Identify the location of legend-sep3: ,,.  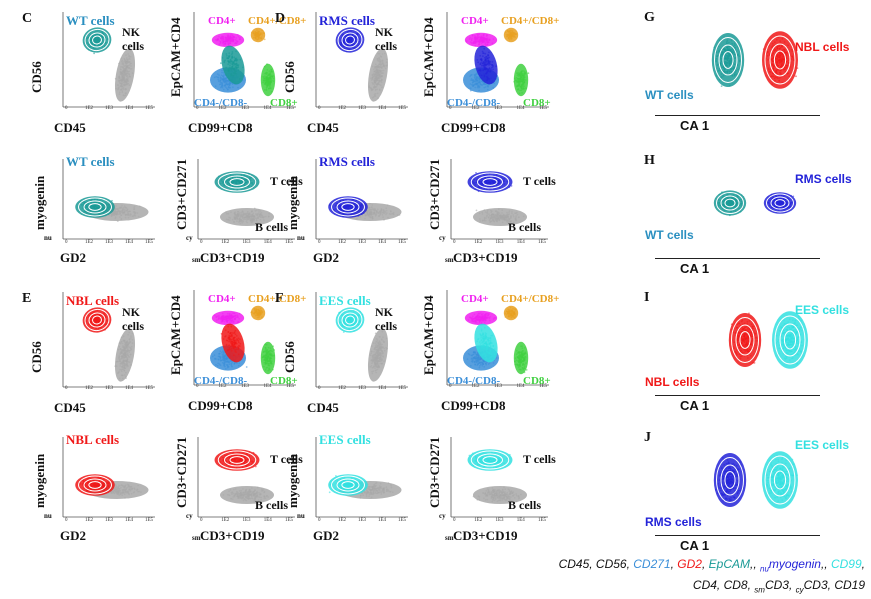
(755, 564).